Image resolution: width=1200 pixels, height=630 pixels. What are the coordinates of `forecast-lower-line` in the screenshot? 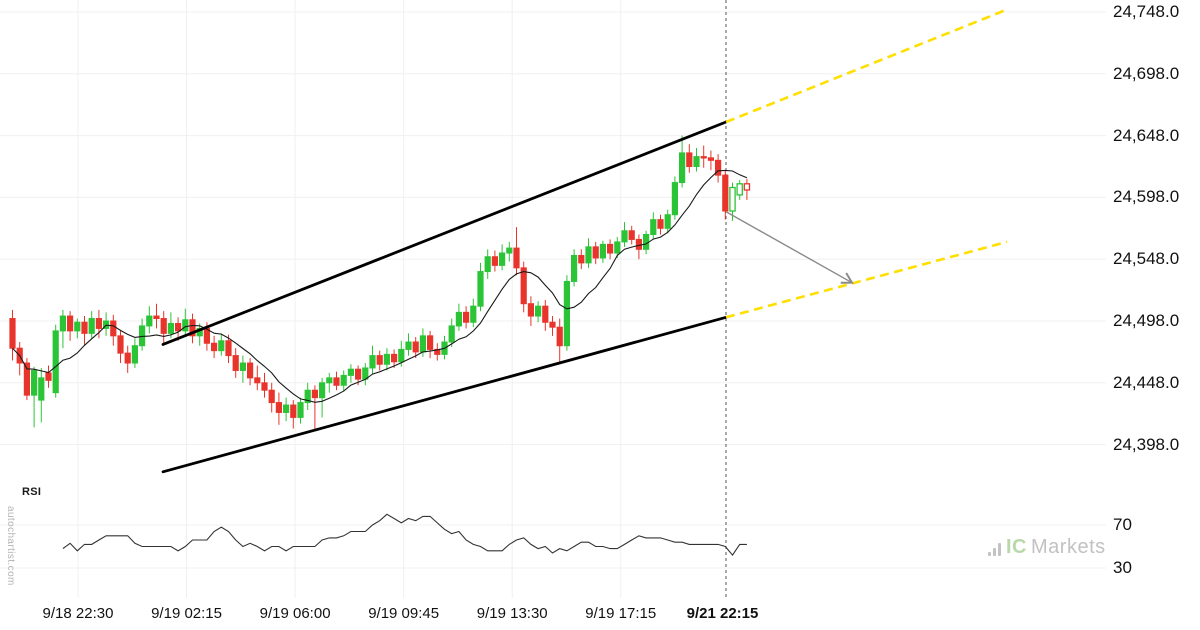 It's located at (866, 279).